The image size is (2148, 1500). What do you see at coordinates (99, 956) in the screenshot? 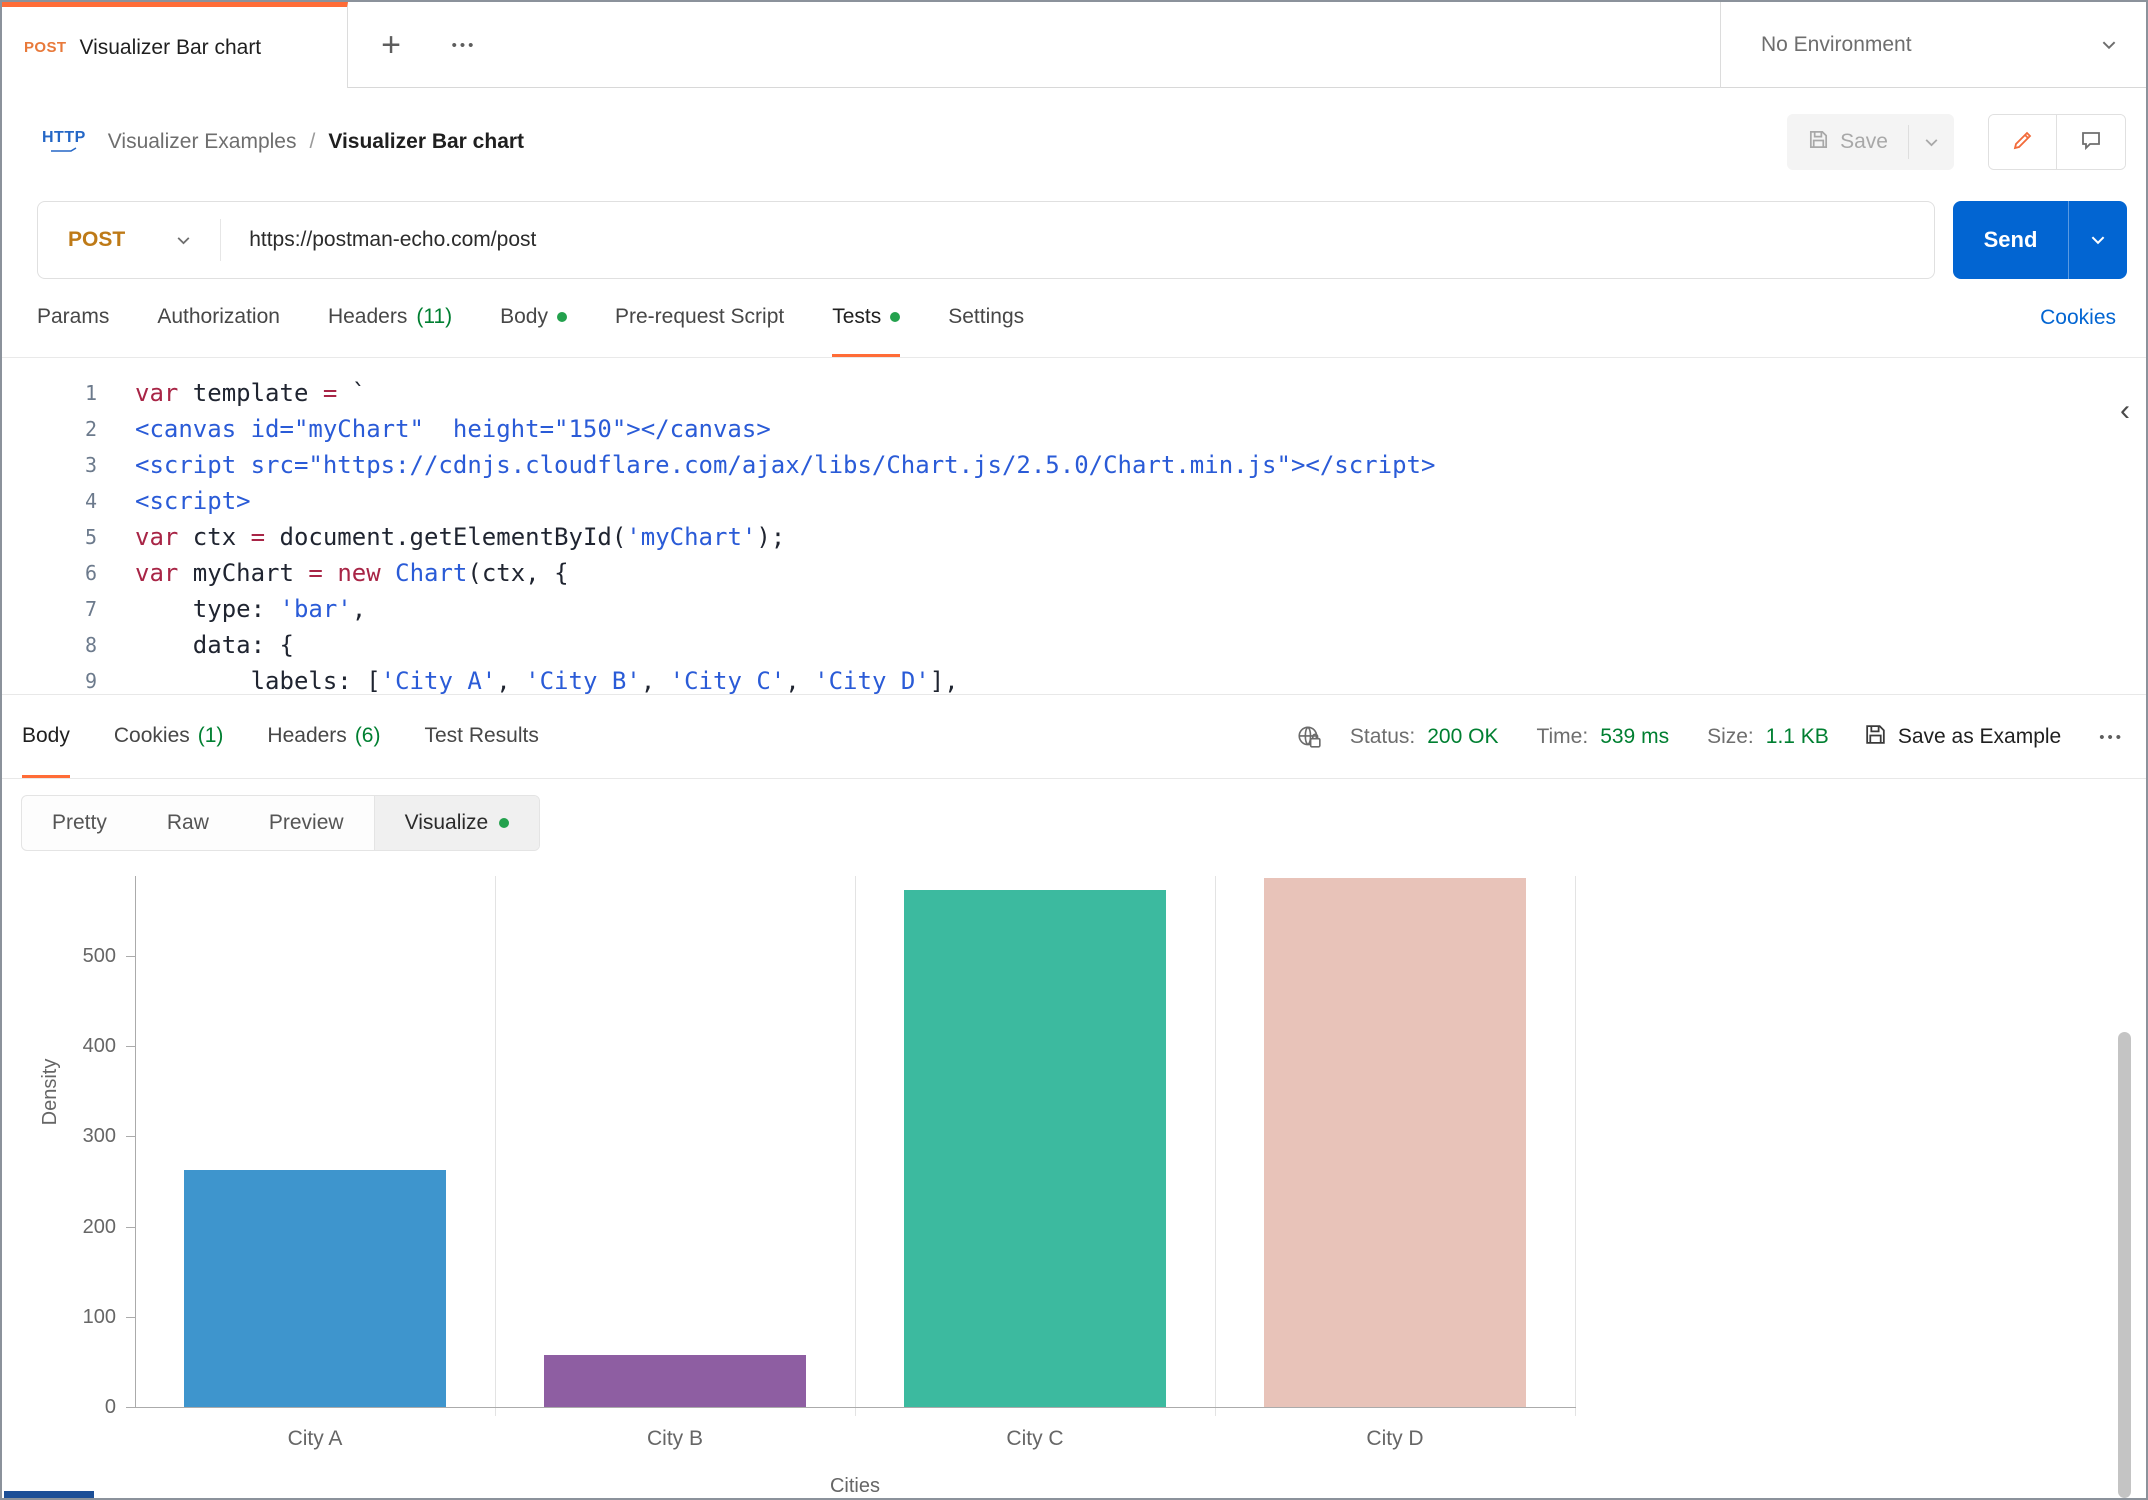
I see `y-tick-label: 500` at bounding box center [99, 956].